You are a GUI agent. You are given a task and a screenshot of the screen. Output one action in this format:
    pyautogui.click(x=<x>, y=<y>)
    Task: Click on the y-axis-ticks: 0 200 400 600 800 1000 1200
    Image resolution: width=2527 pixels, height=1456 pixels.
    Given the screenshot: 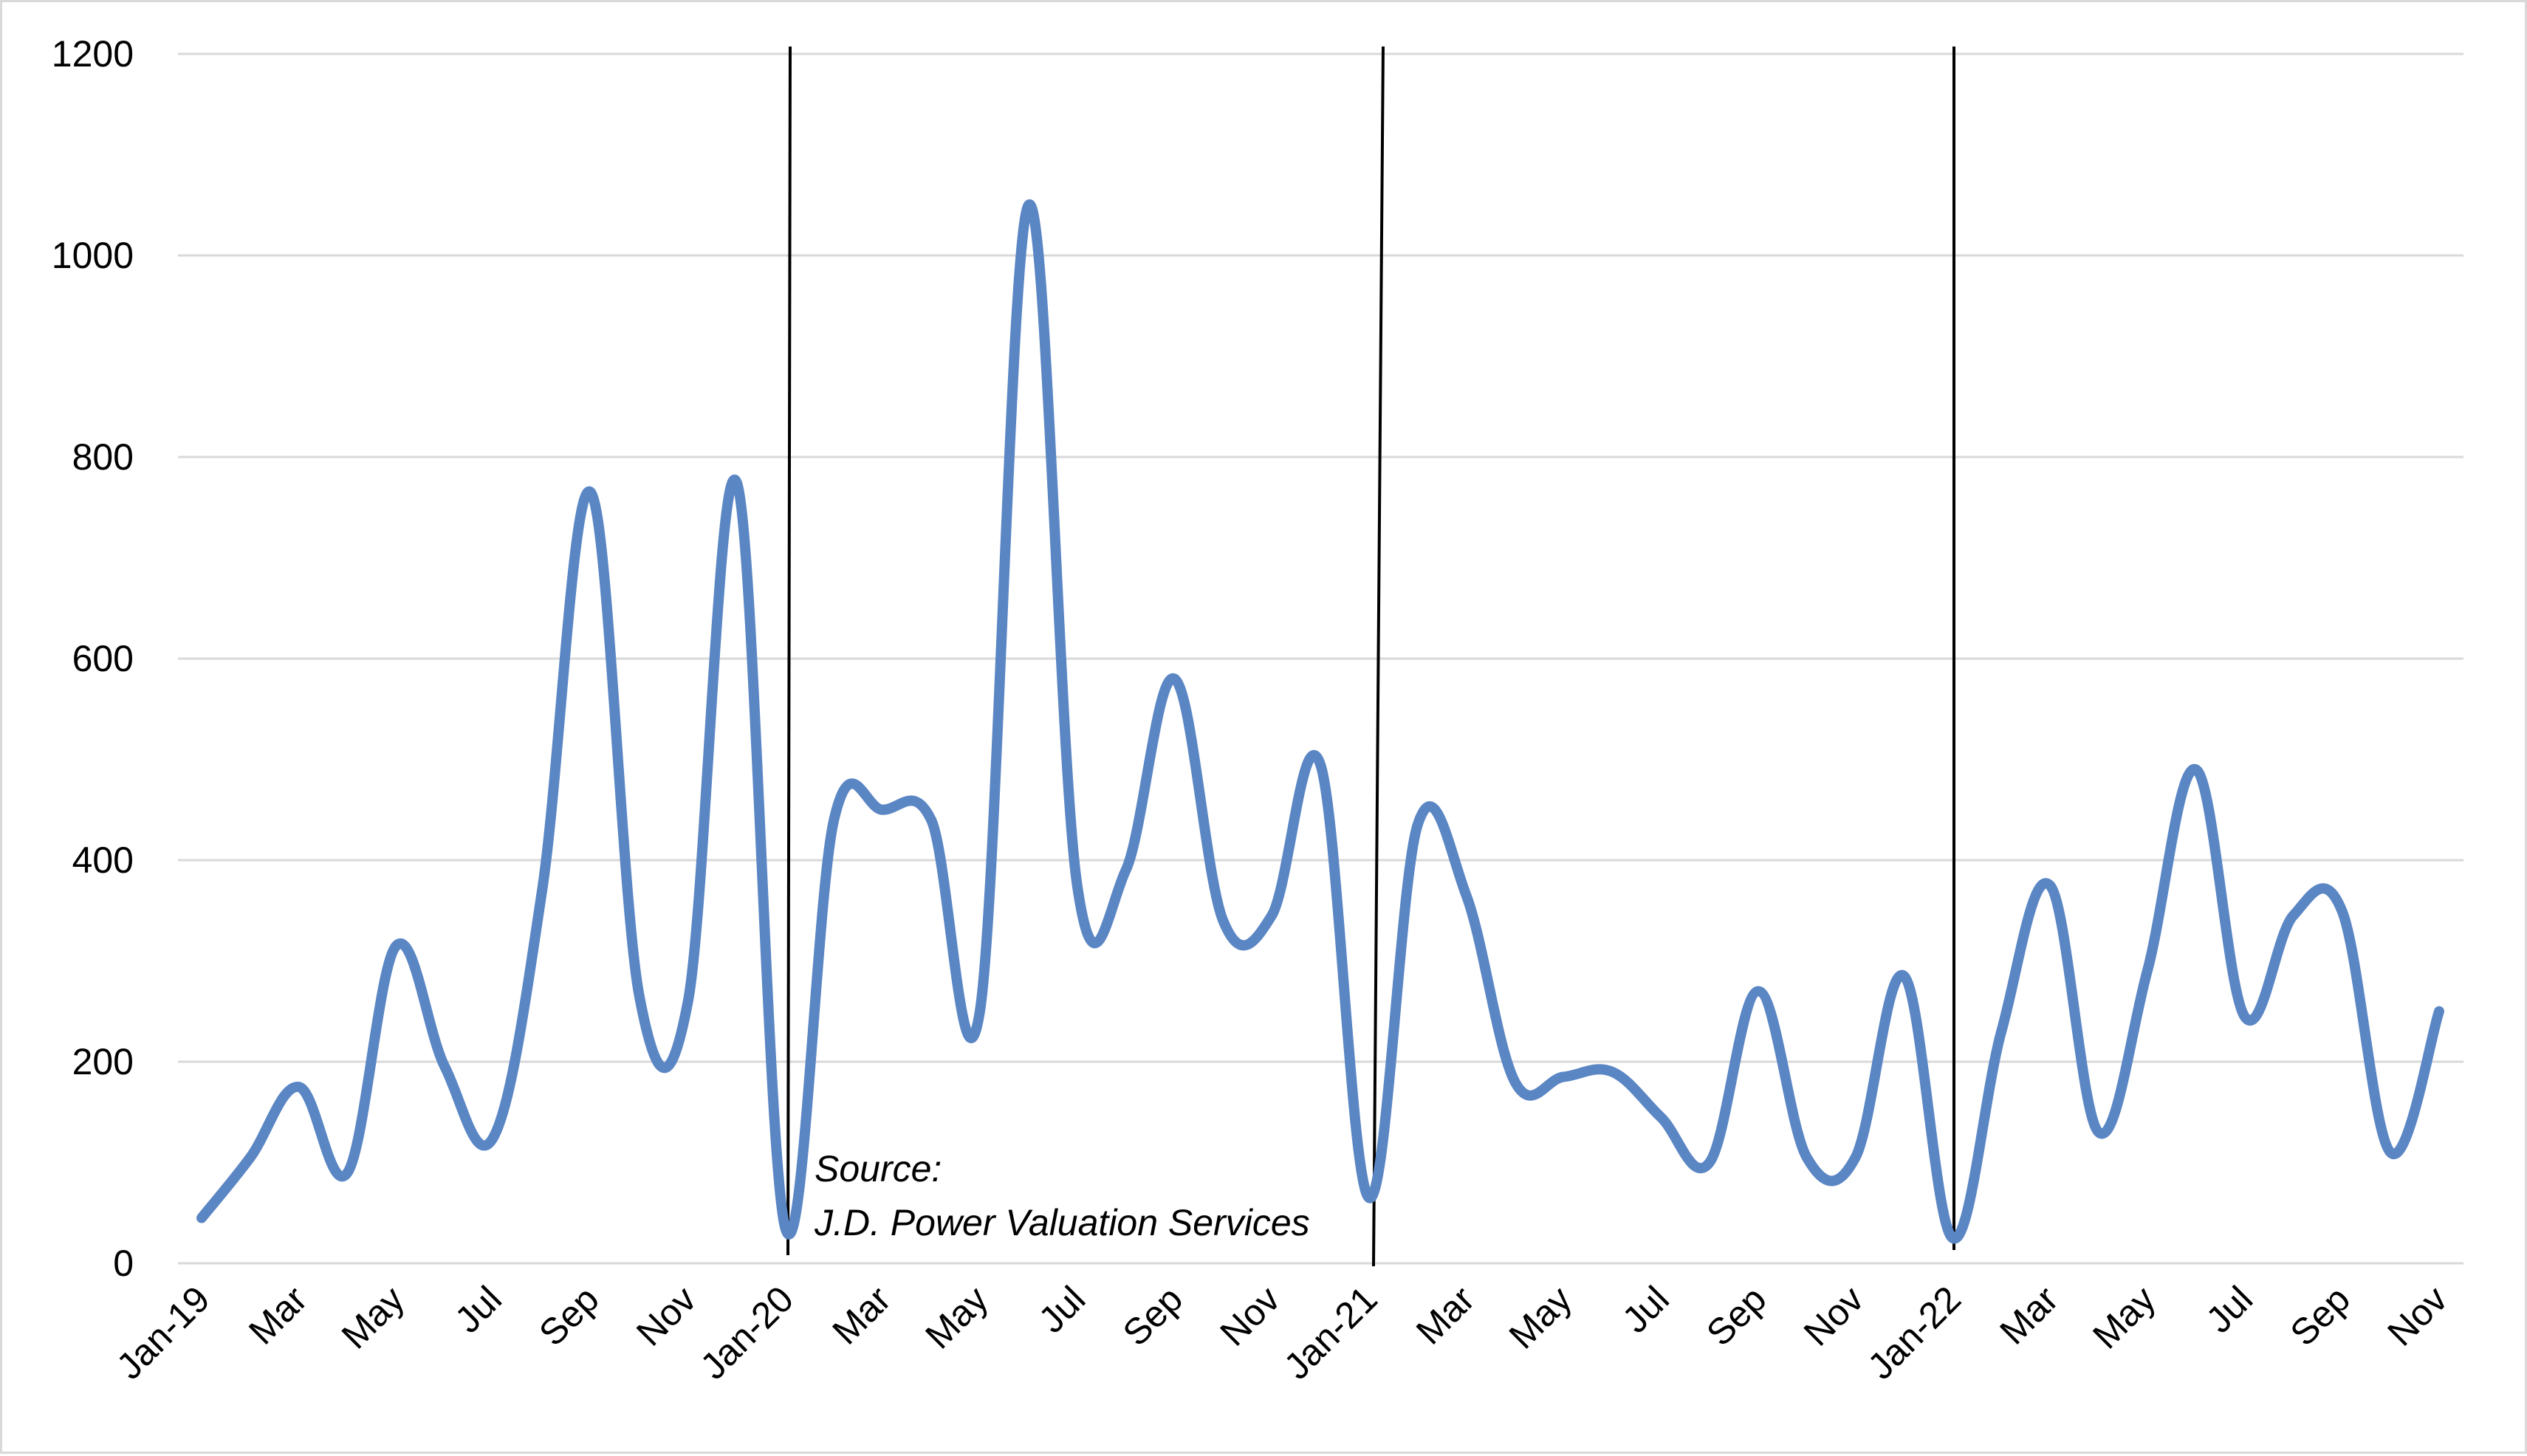 What is the action you would take?
    pyautogui.click(x=93, y=659)
    